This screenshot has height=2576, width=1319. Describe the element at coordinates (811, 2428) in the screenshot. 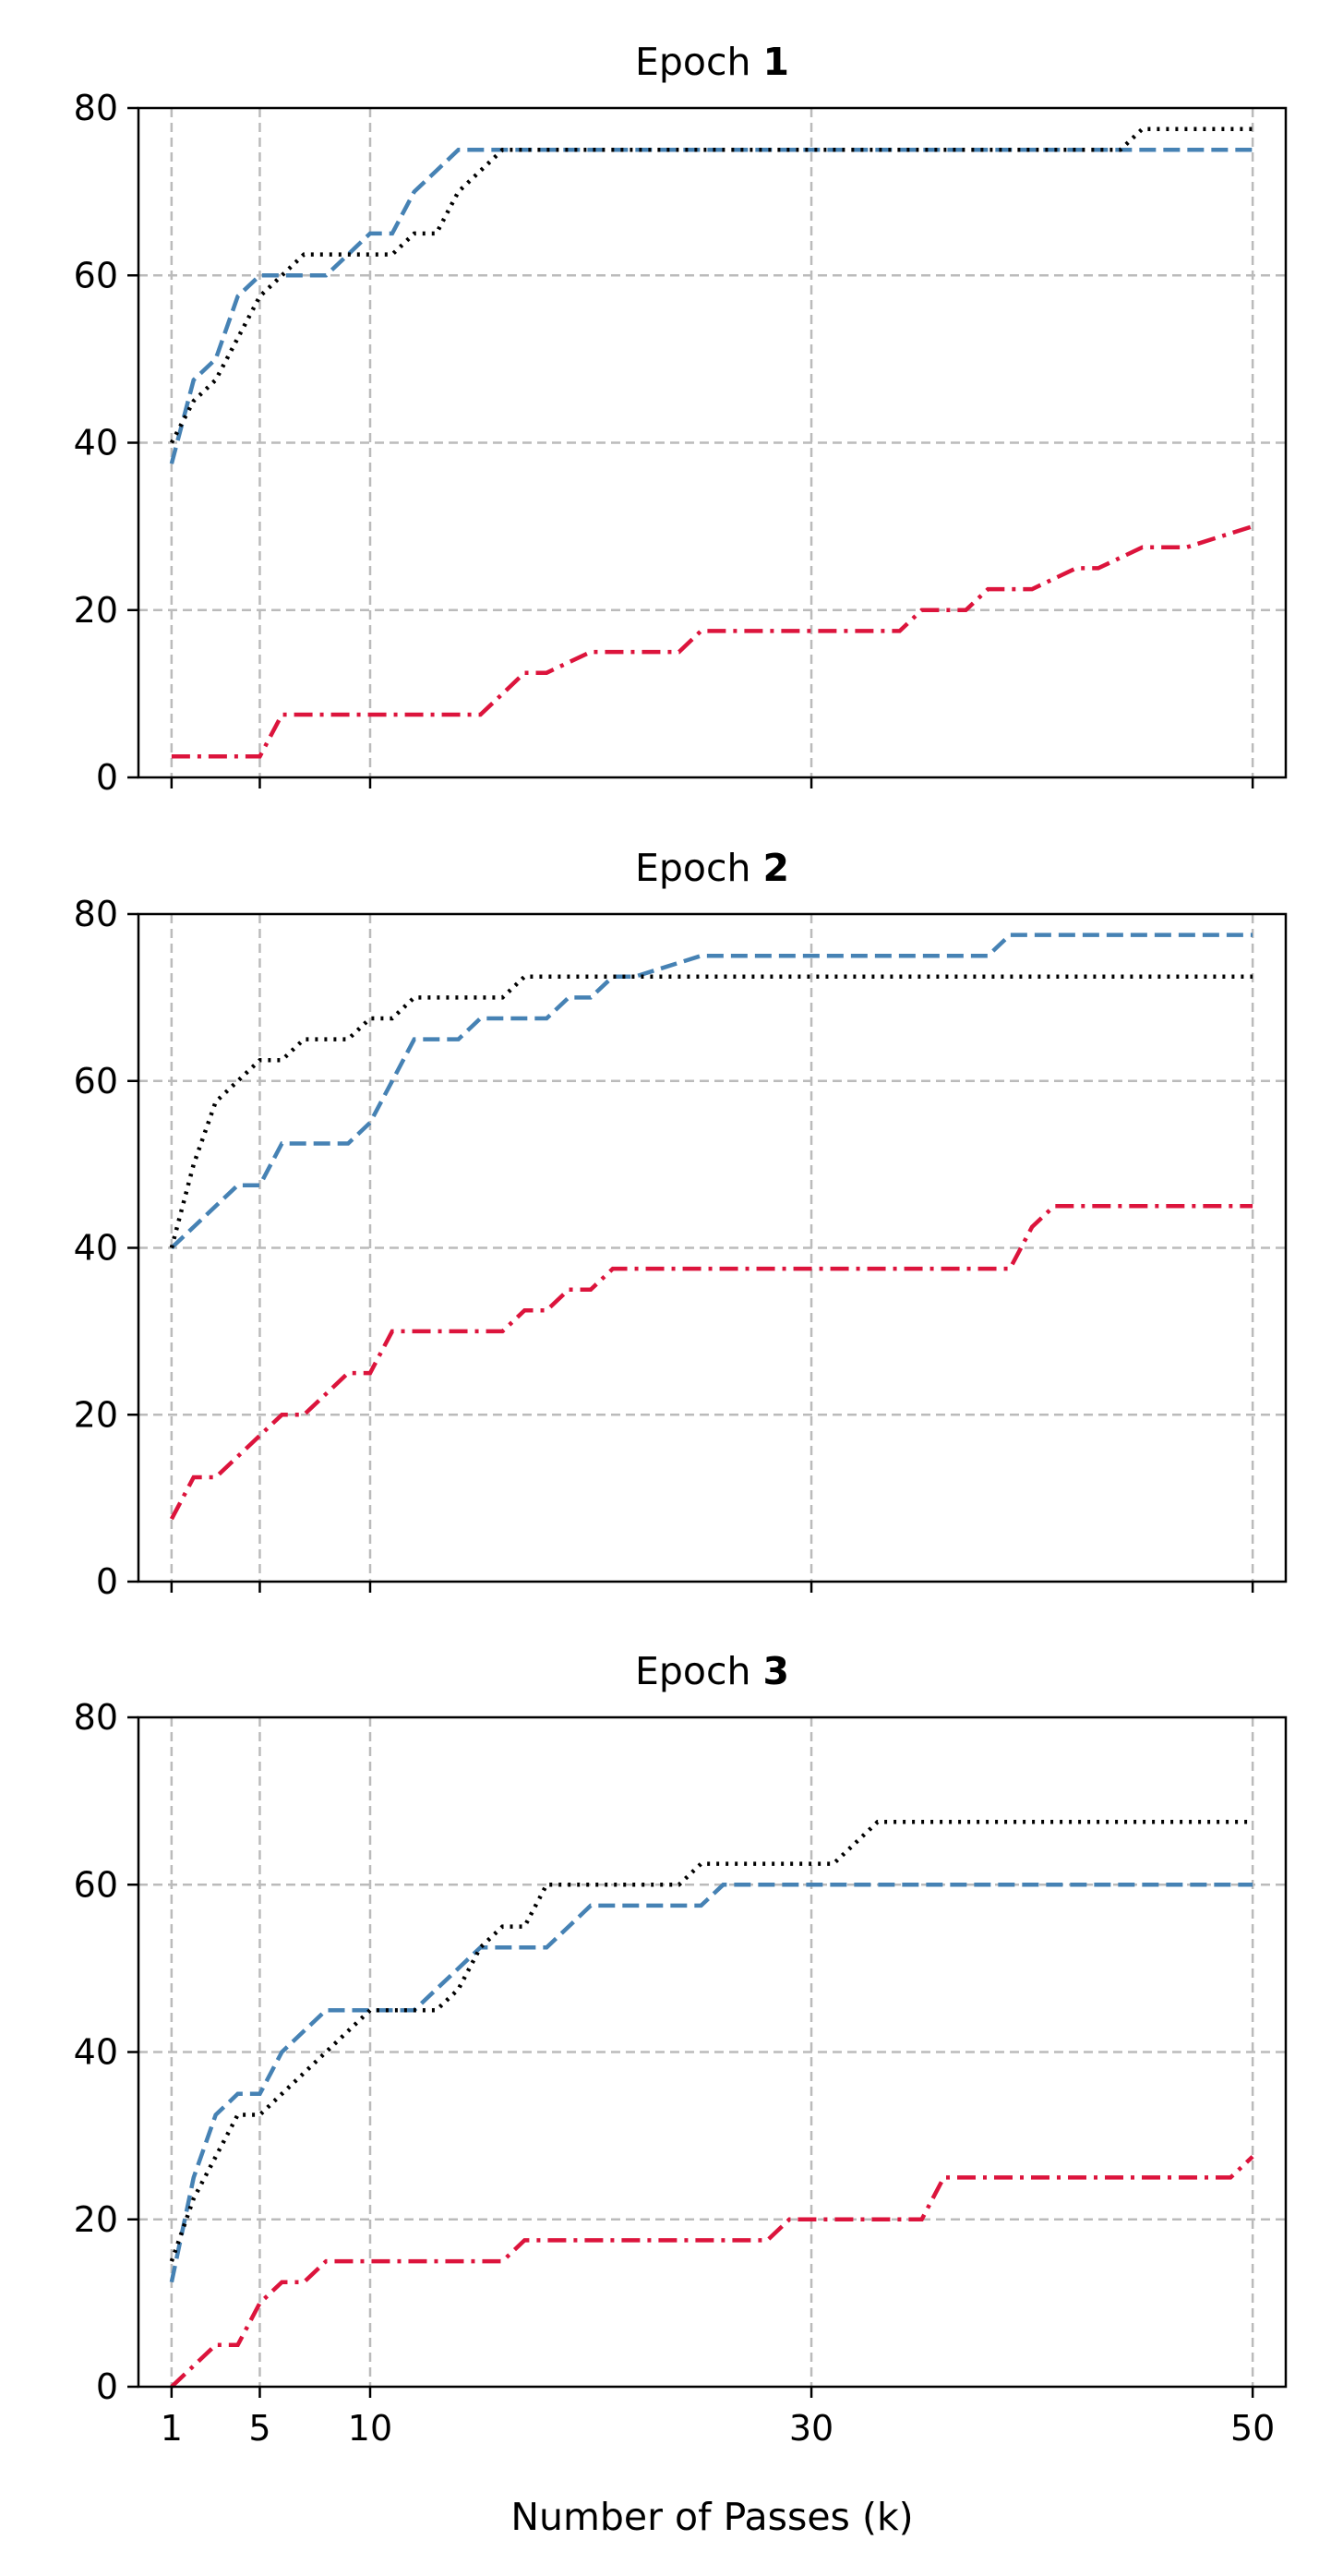

I see `x-tick-label: 30` at that location.